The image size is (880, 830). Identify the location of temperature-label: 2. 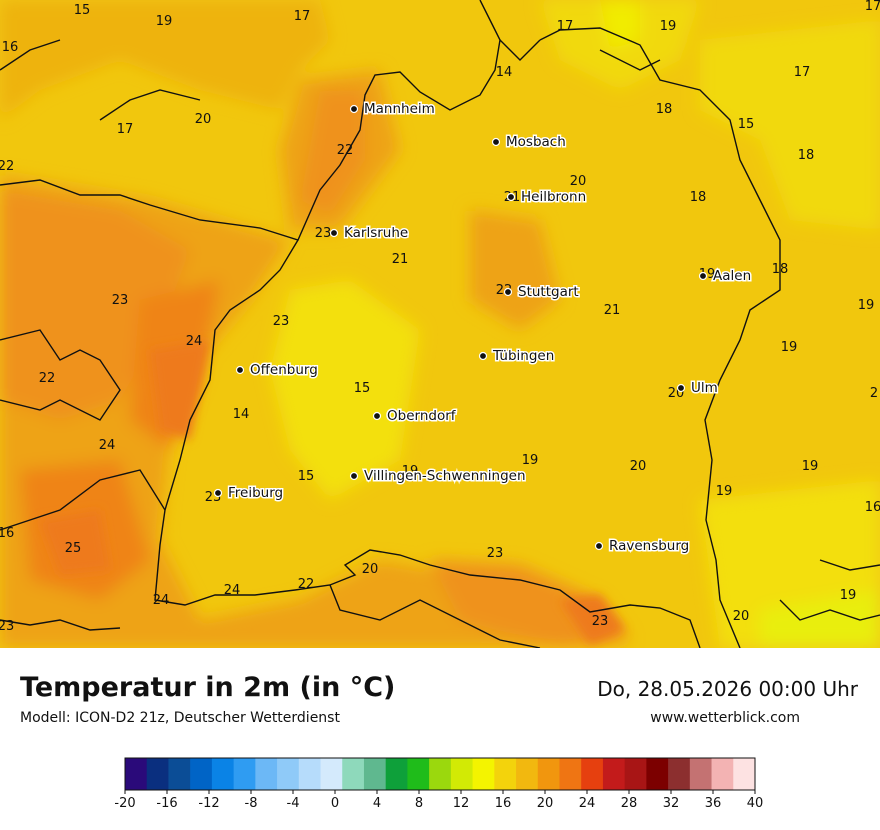
(874, 393).